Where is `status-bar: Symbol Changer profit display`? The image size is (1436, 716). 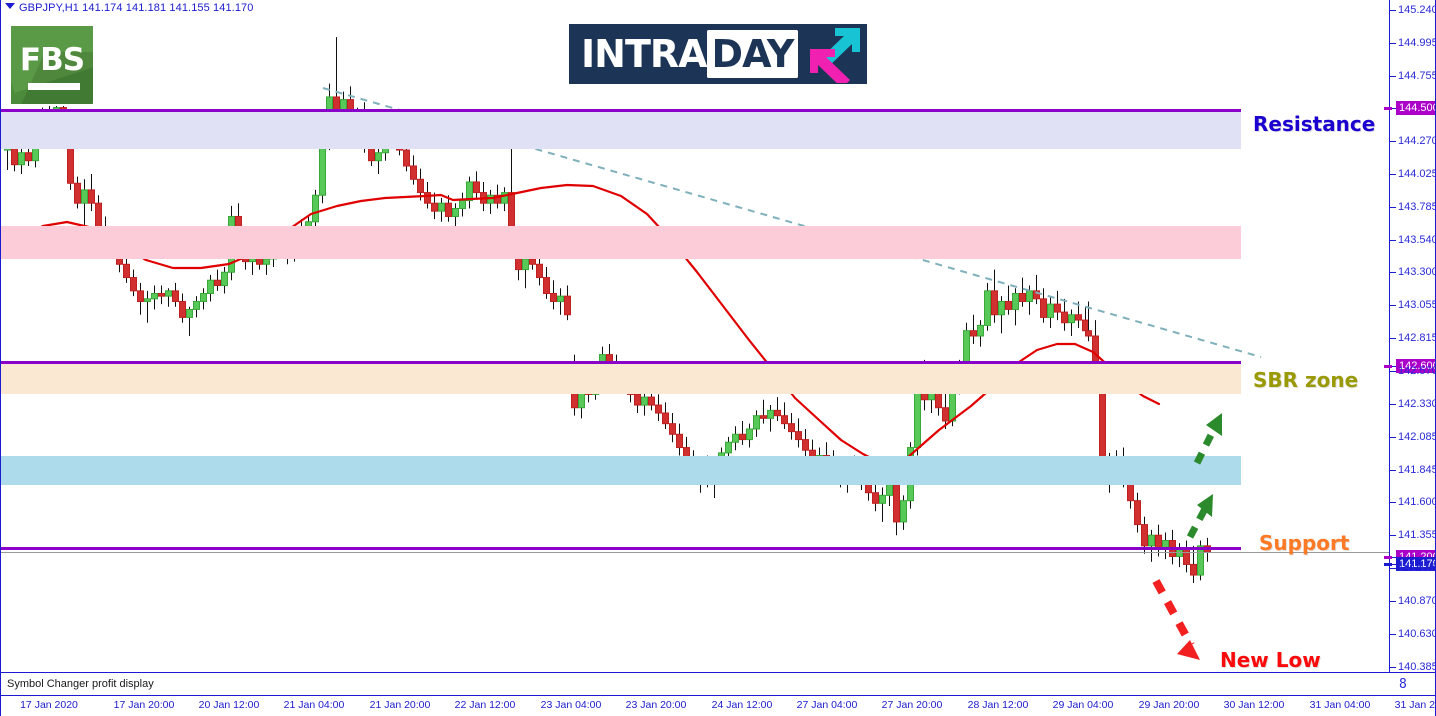 status-bar: Symbol Changer profit display is located at coordinates (718, 684).